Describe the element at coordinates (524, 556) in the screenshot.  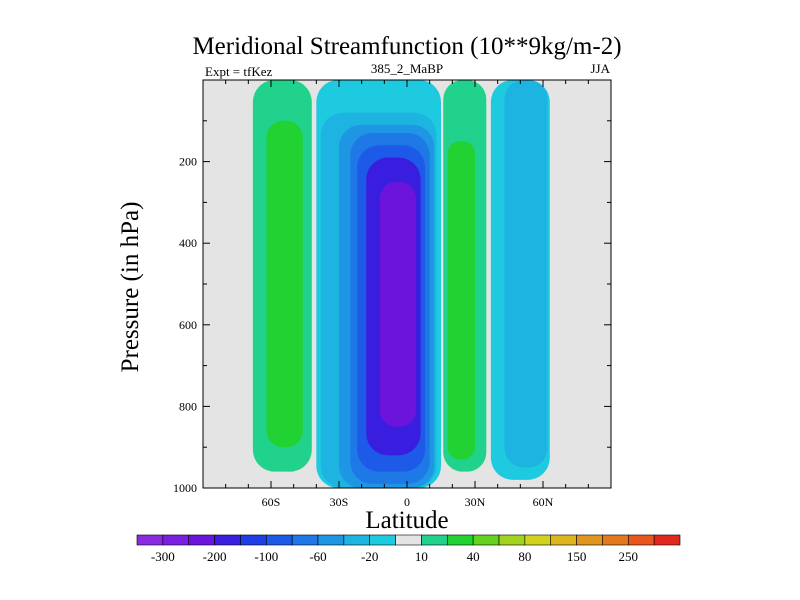
I see `colorbar-label-7: 80` at that location.